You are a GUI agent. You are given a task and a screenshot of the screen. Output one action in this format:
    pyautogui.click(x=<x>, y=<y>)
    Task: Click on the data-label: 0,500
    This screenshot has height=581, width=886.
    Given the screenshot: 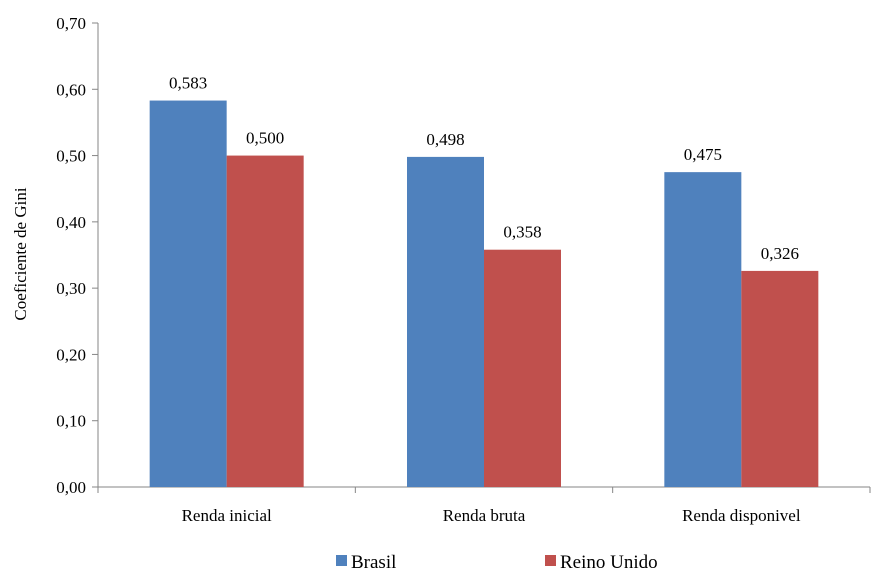 What is the action you would take?
    pyautogui.click(x=265, y=138)
    